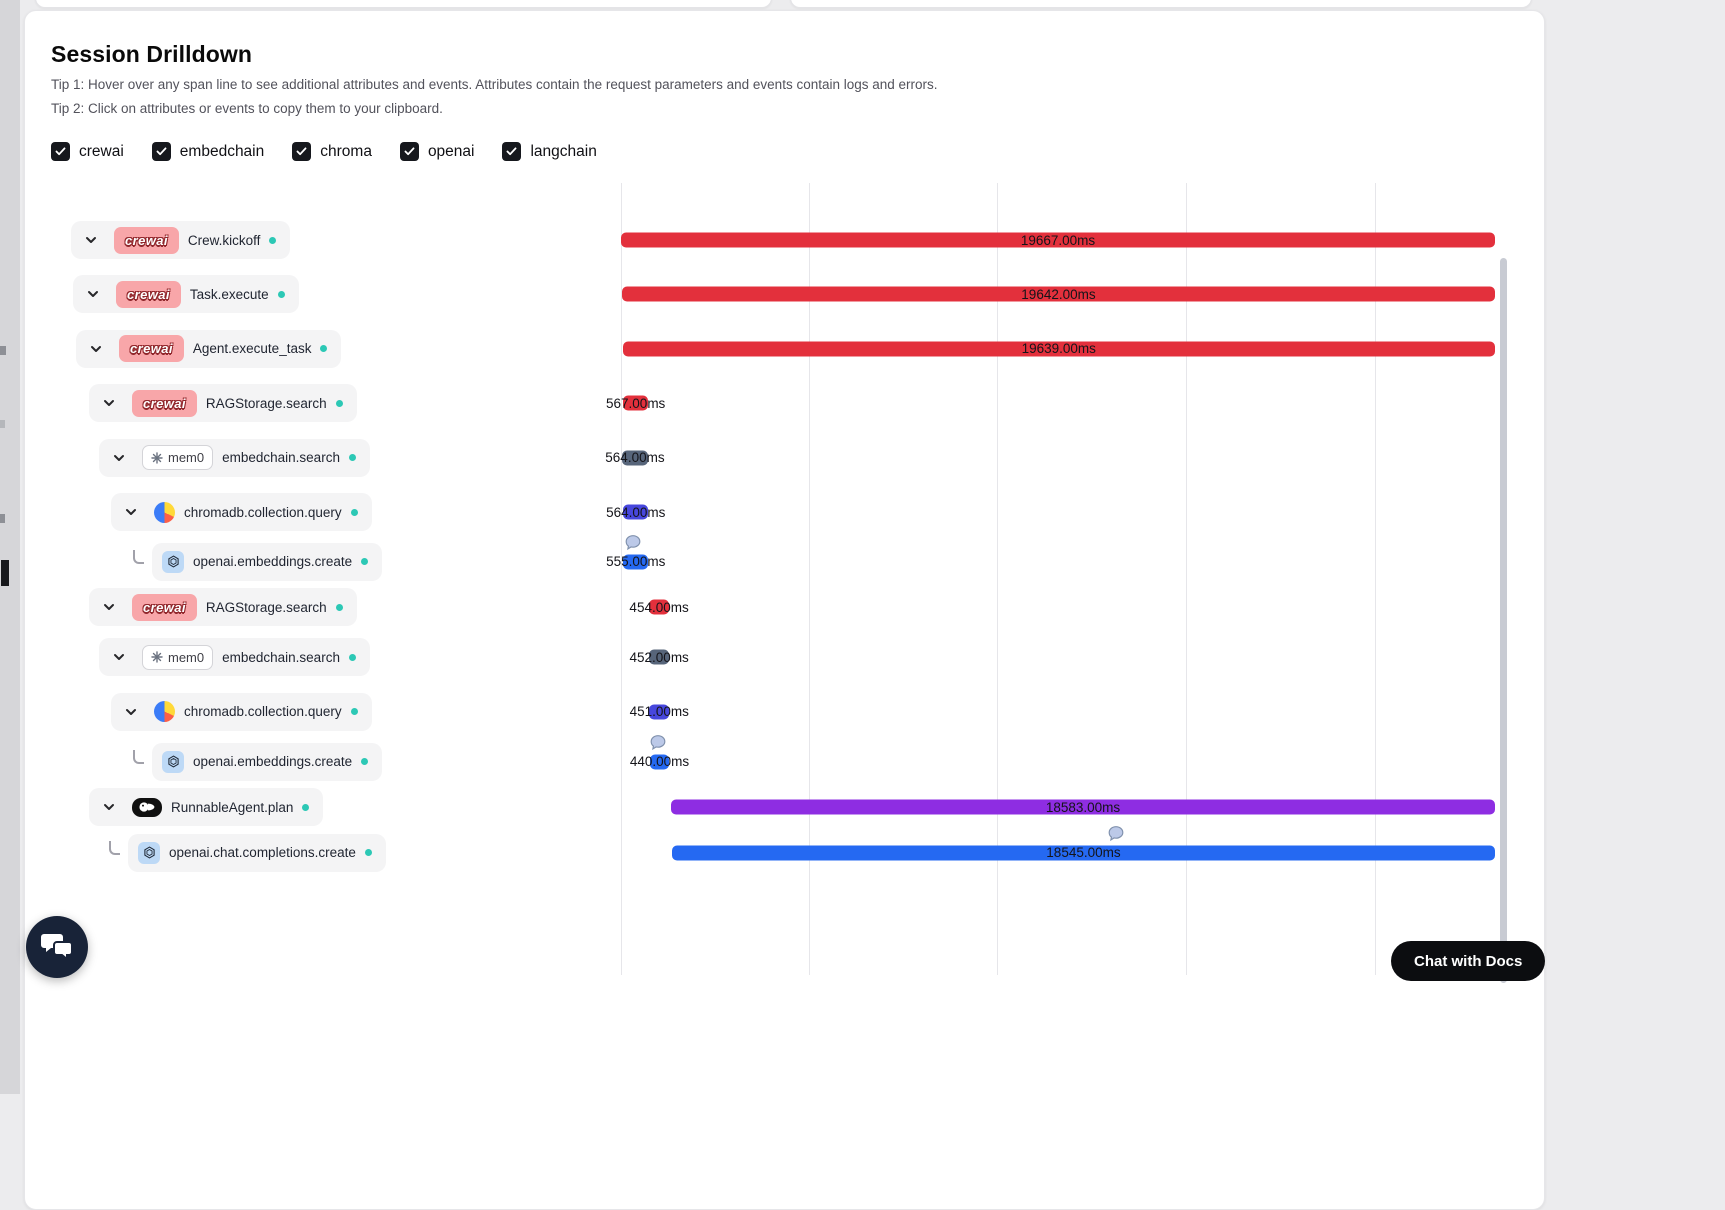 The width and height of the screenshot is (1725, 1210). Describe the element at coordinates (1503, 620) in the screenshot. I see `chart-vertical-scrollbar` at that location.